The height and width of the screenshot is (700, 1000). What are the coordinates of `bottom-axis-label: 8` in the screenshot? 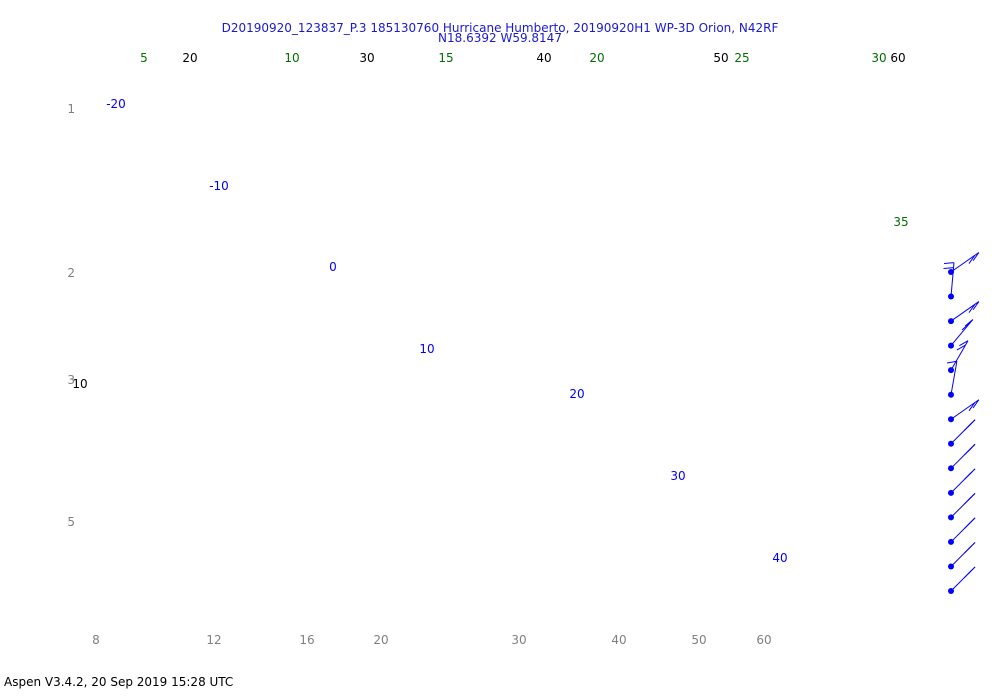 It's located at (96, 640).